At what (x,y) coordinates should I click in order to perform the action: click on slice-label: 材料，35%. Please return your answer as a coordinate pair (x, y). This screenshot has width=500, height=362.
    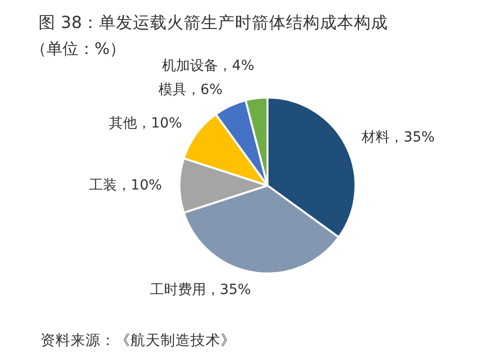
    Looking at the image, I should click on (397, 138).